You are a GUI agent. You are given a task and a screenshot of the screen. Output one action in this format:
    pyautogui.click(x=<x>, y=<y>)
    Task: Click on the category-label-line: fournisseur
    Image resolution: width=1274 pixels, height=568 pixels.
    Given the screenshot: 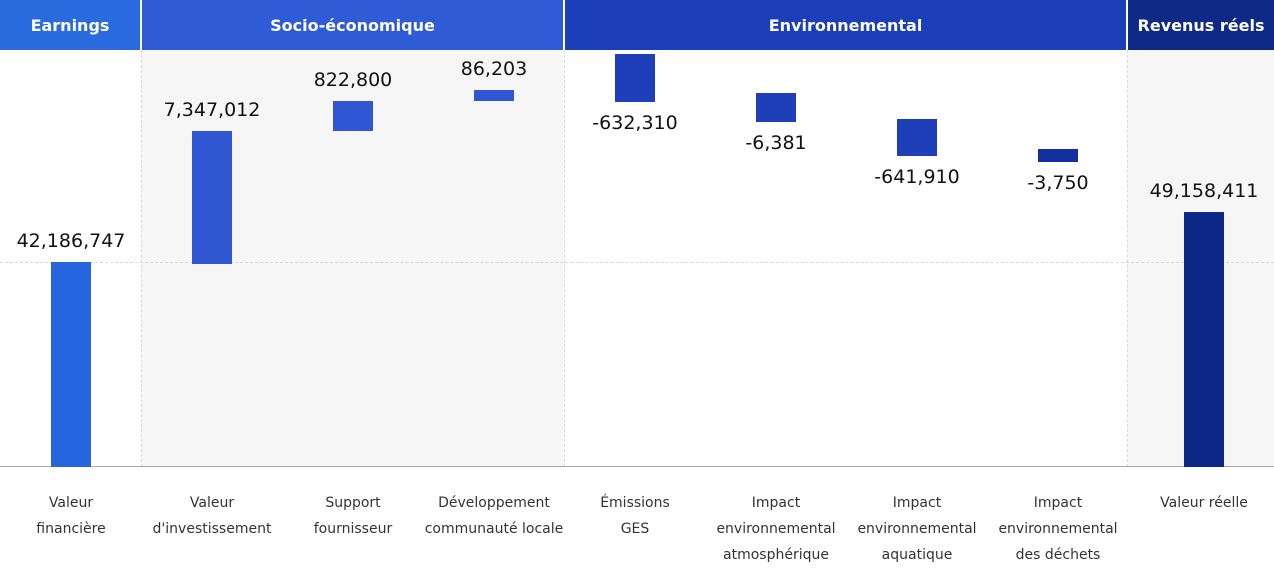 What is the action you would take?
    pyautogui.click(x=353, y=529)
    